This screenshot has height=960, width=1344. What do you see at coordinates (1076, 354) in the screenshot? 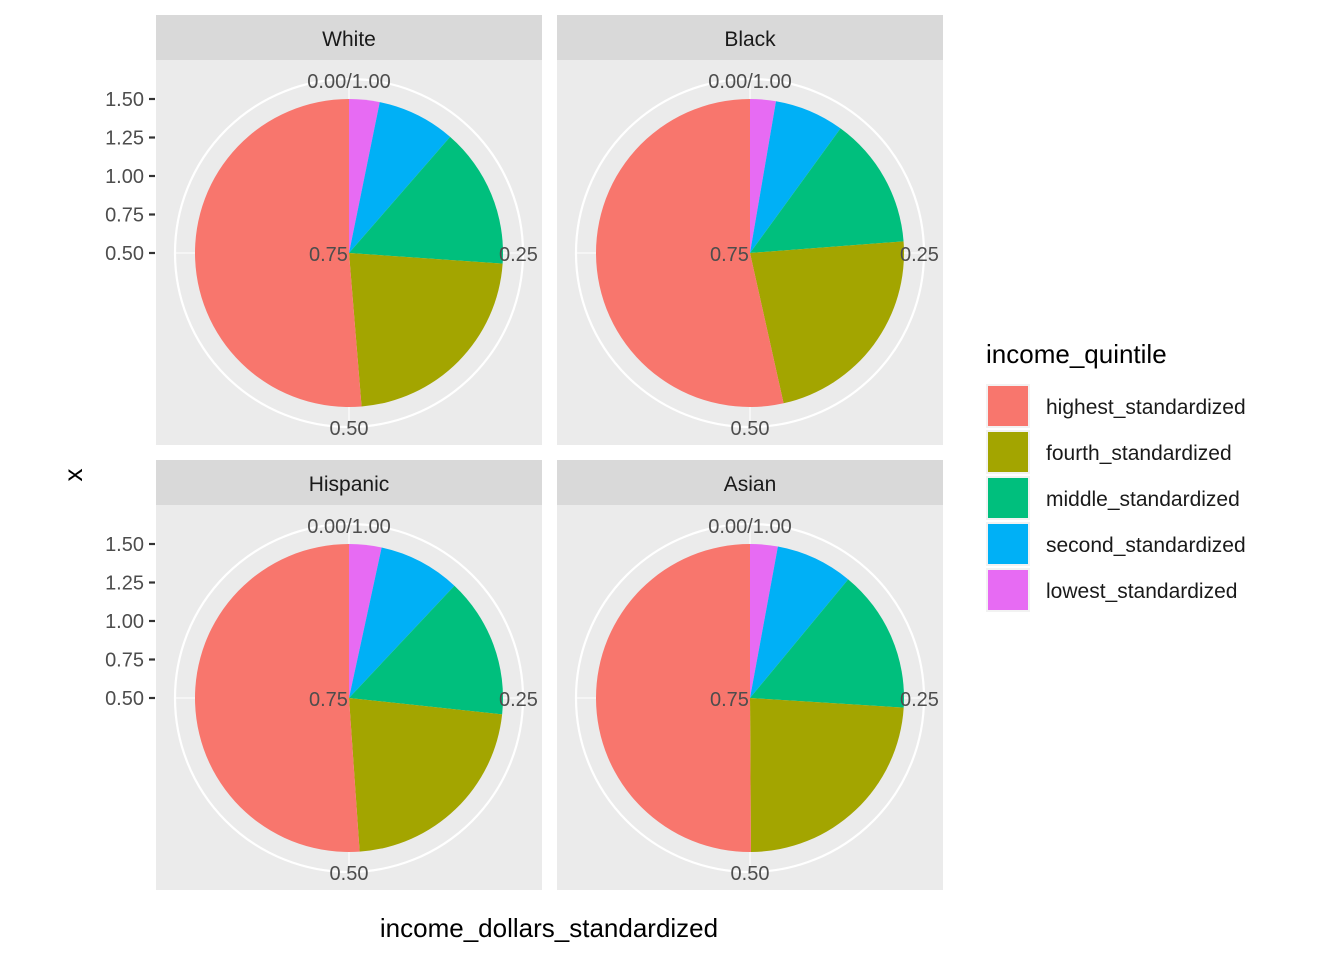
I see `legend-title: income_quintile` at bounding box center [1076, 354].